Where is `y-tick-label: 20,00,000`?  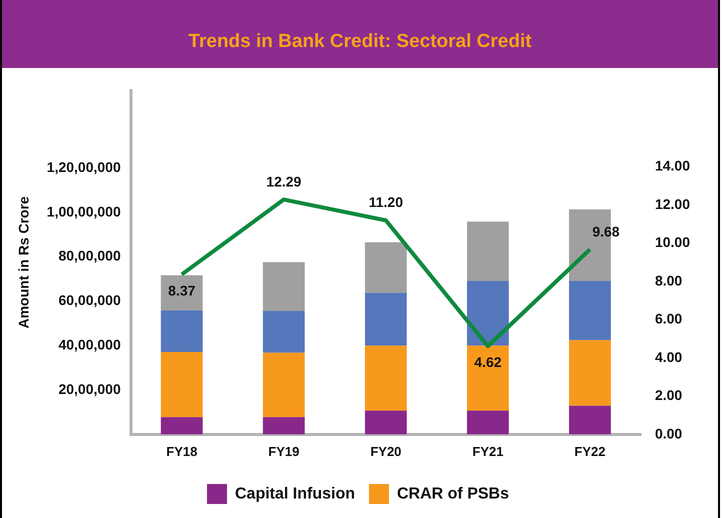
y-tick-label: 20,00,000 is located at coordinates (89, 388).